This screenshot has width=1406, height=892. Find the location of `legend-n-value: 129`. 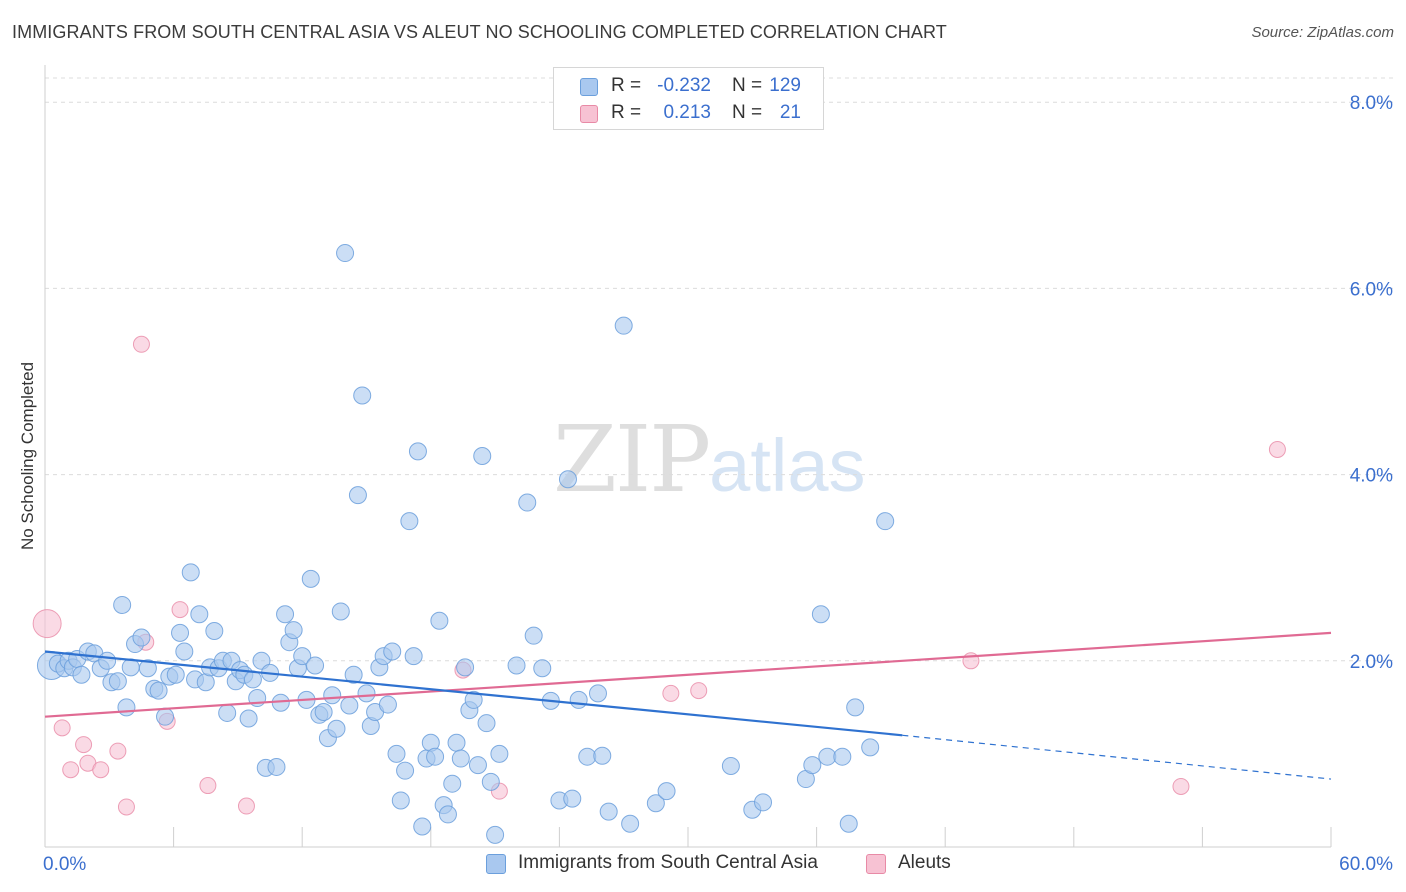

legend-n-value: 129 is located at coordinates (785, 85).